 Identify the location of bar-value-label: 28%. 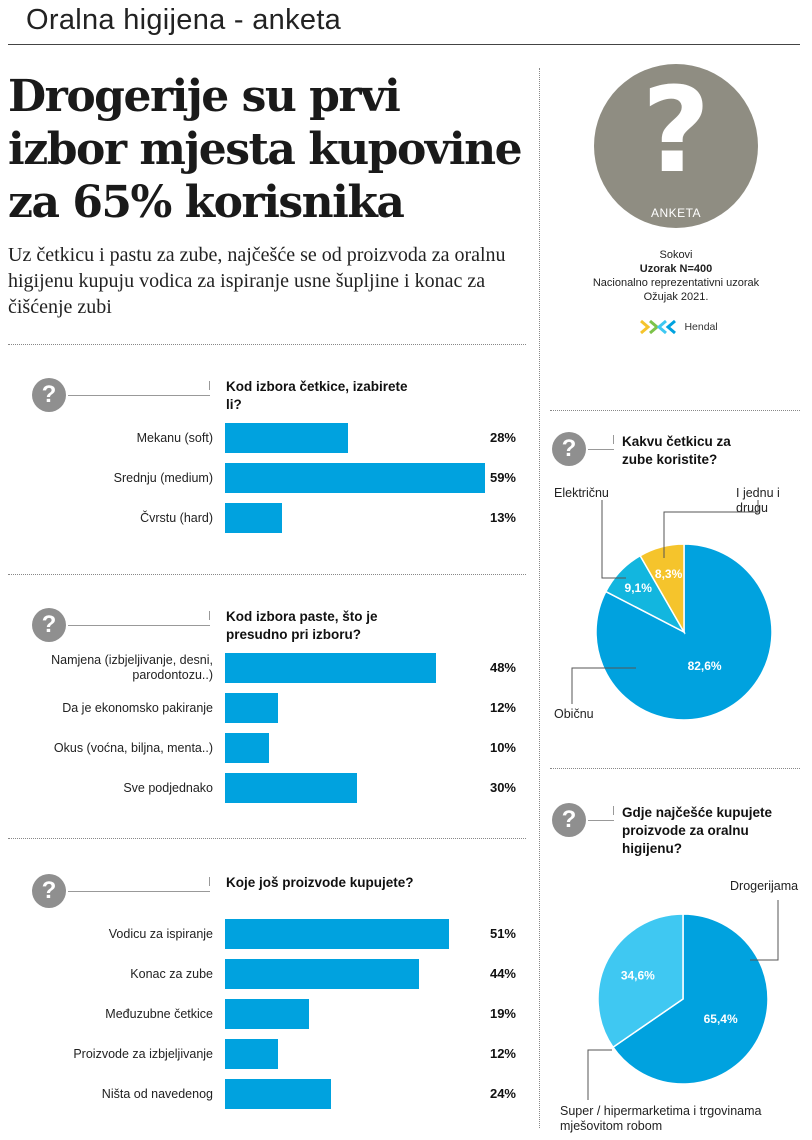
(502, 437).